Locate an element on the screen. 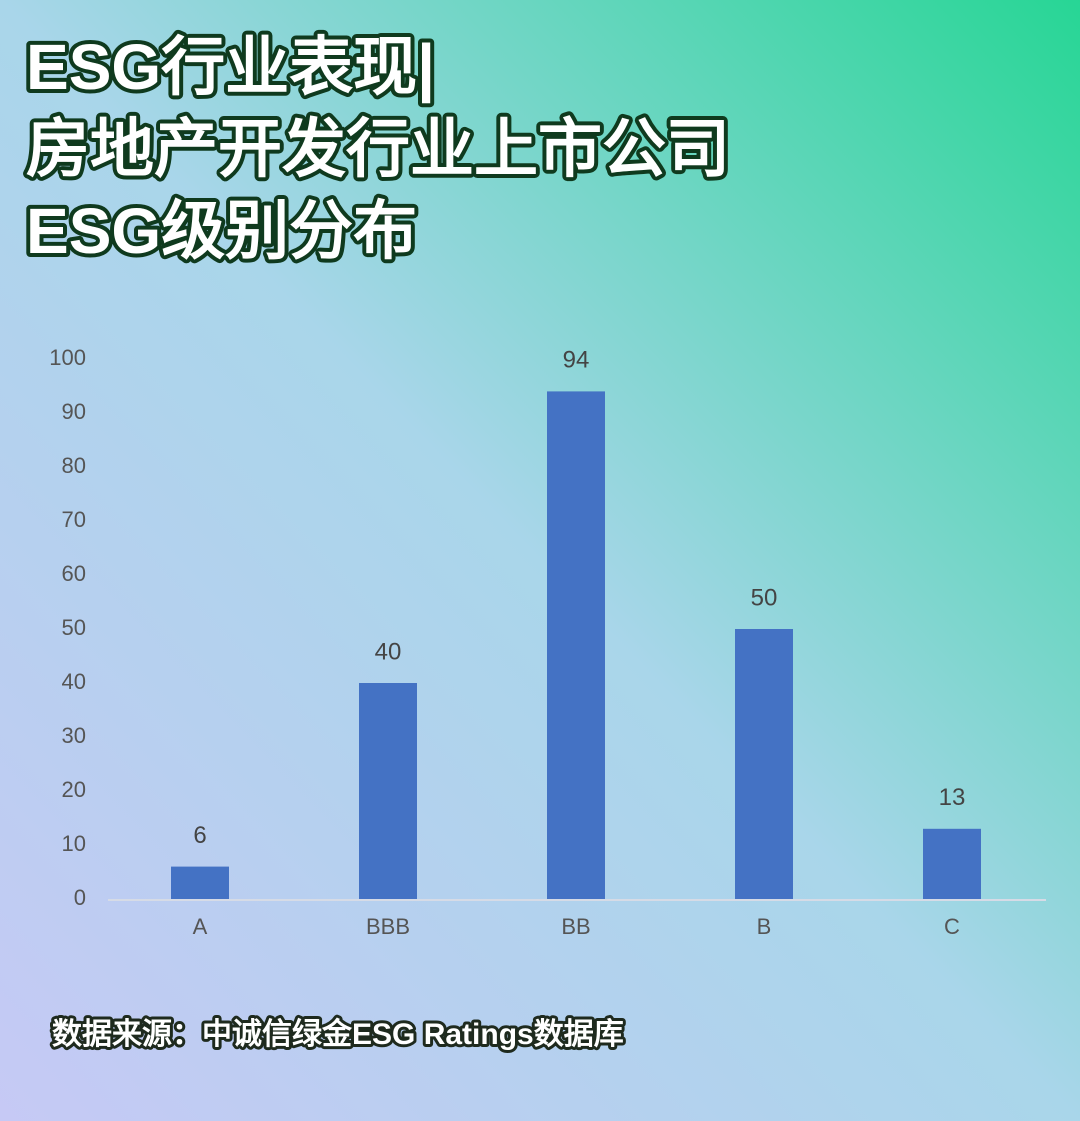  chart-title: ESG级别分布 is located at coordinates (221, 231).